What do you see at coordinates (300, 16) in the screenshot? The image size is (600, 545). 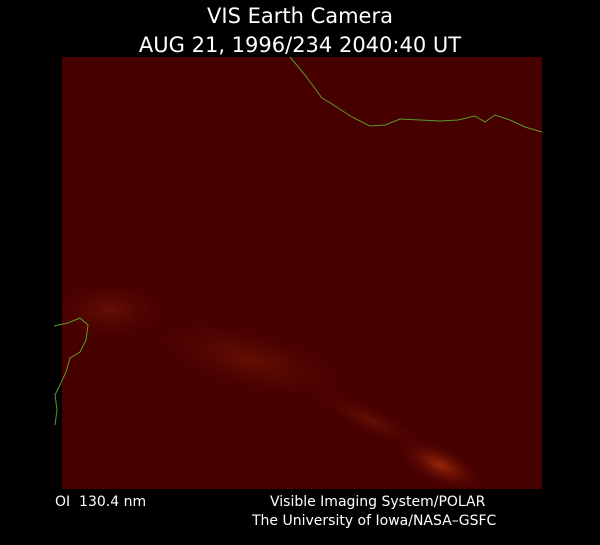 I see `image-title: VIS Earth Camera` at bounding box center [300, 16].